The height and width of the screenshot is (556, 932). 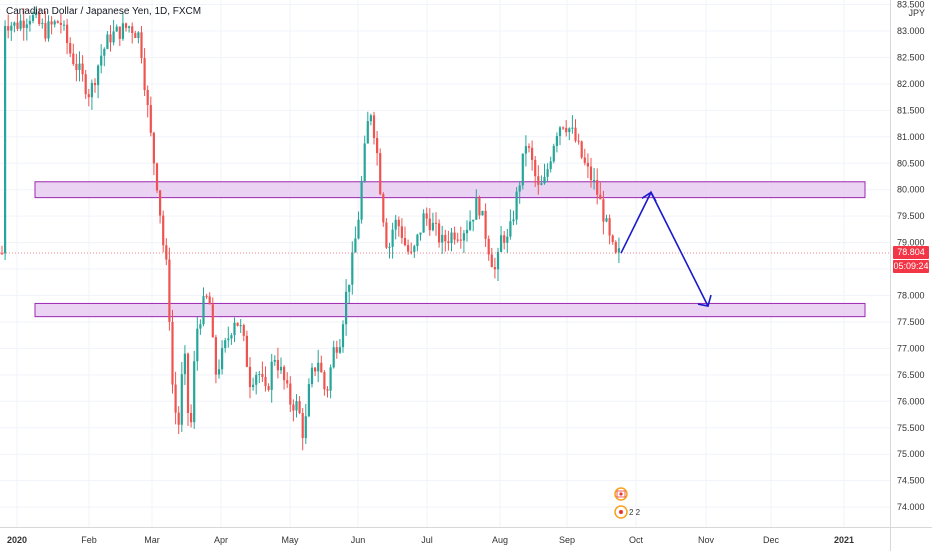 What do you see at coordinates (621, 512) in the screenshot?
I see `event-dot` at bounding box center [621, 512].